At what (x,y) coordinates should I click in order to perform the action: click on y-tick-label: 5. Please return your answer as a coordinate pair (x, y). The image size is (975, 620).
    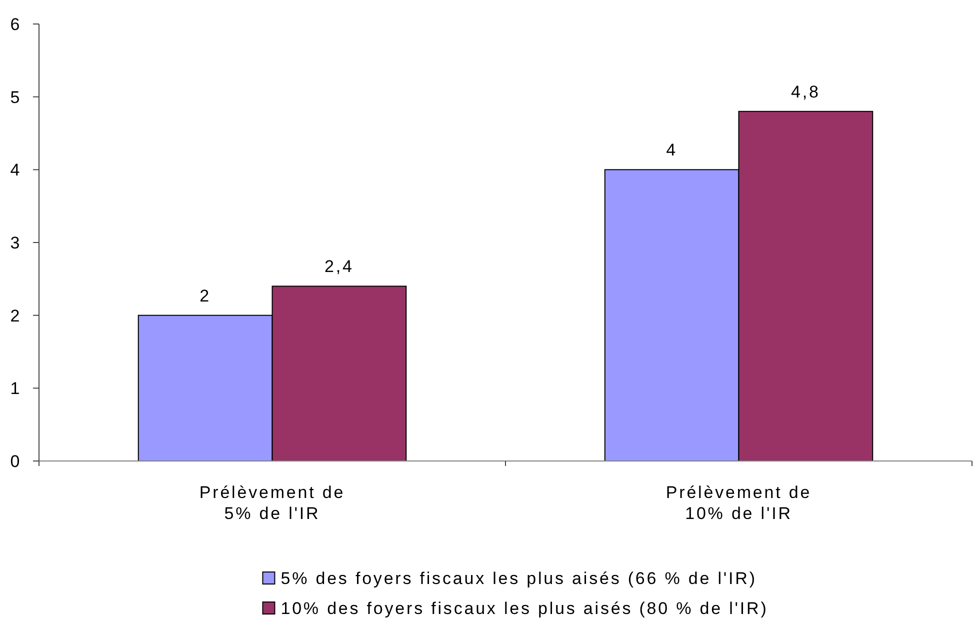
    Looking at the image, I should click on (15, 97).